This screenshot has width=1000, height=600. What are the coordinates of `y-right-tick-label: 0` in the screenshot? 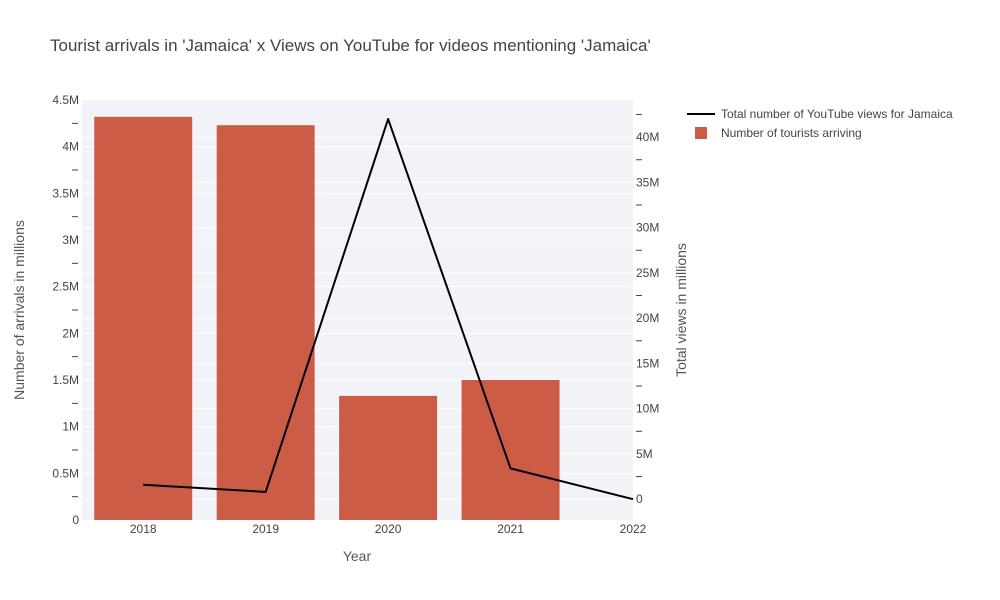 It's located at (639, 499).